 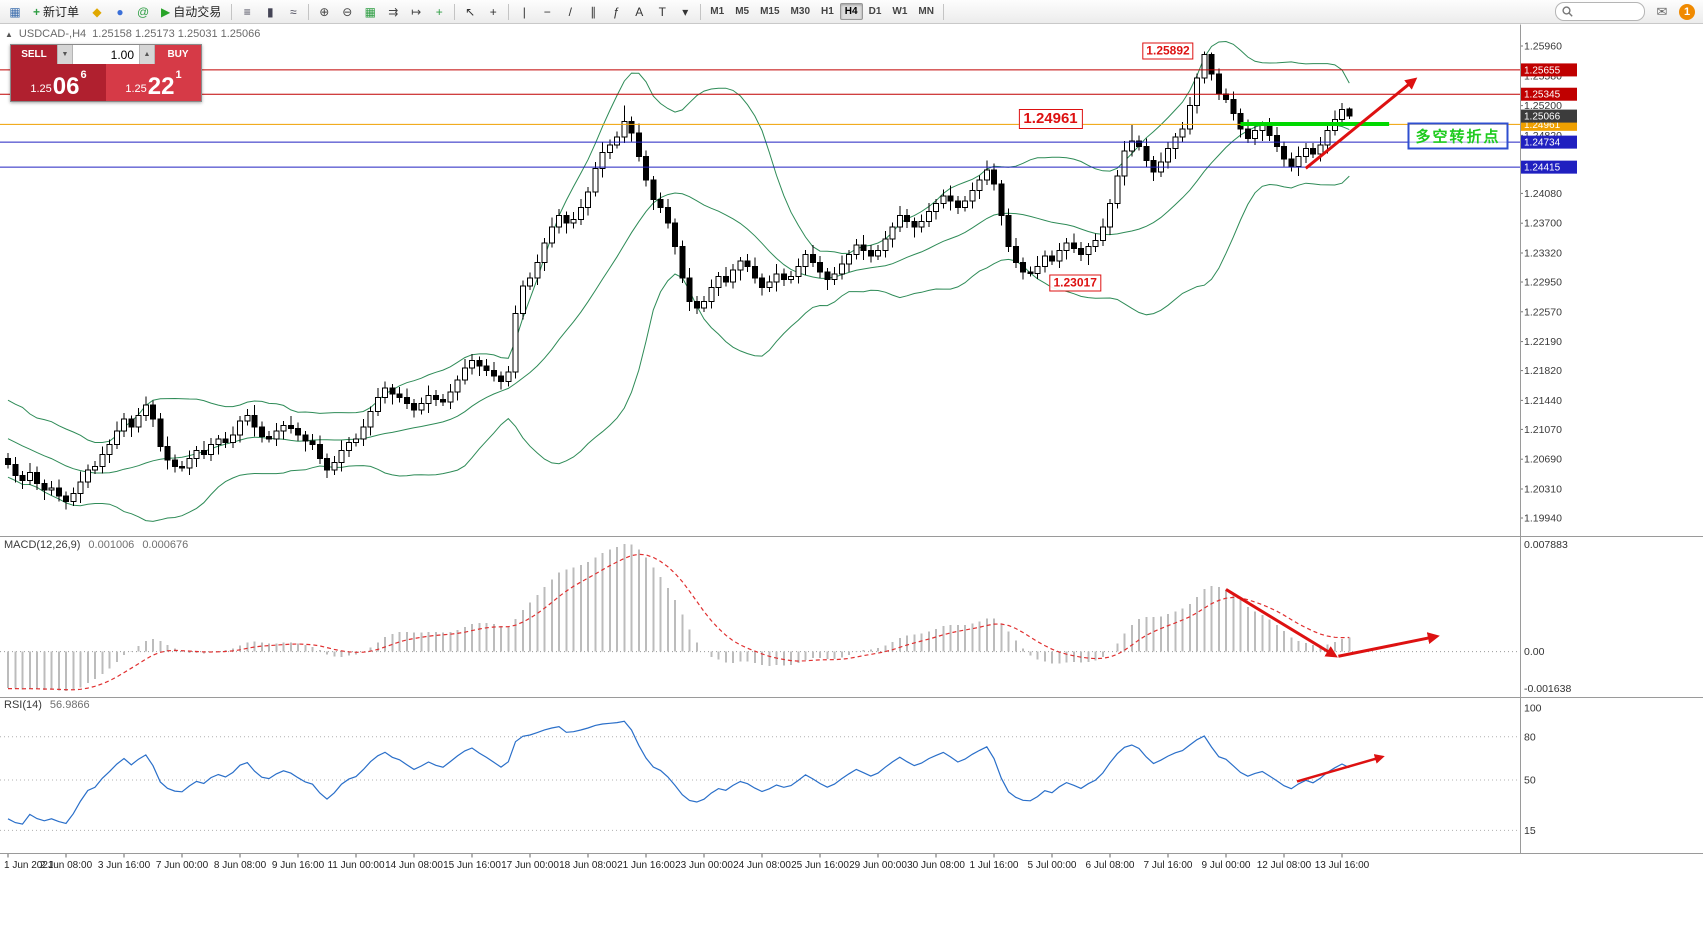 What do you see at coordinates (147, 54) in the screenshot?
I see `volume-increase-button: ▲` at bounding box center [147, 54].